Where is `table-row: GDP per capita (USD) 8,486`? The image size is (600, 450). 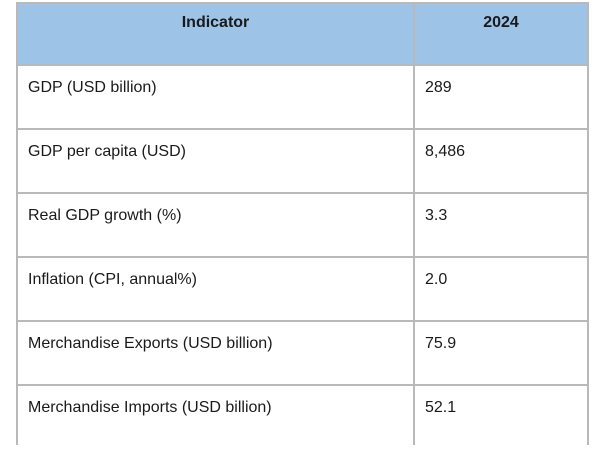 table-row: GDP per capita (USD) 8,486 is located at coordinates (302, 161).